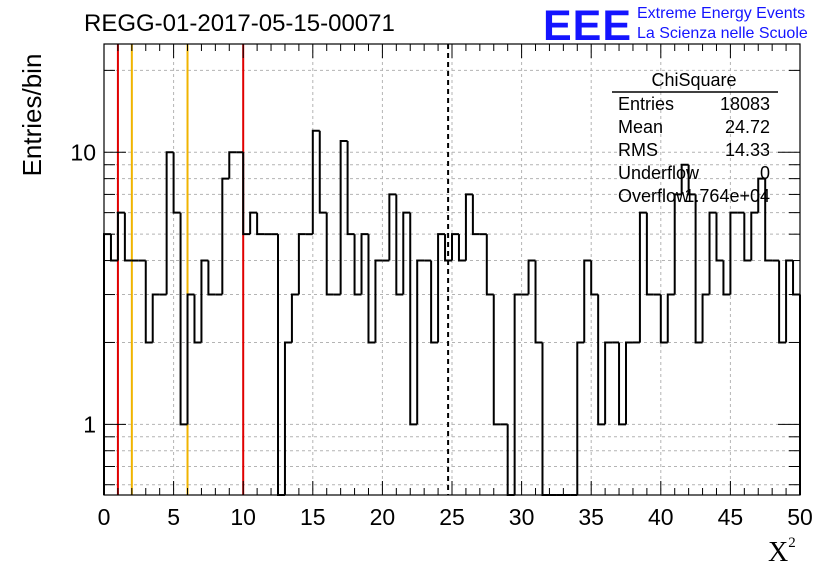 The width and height of the screenshot is (836, 572). Describe the element at coordinates (745, 104) in the screenshot. I see `stats-value: 18083` at that location.